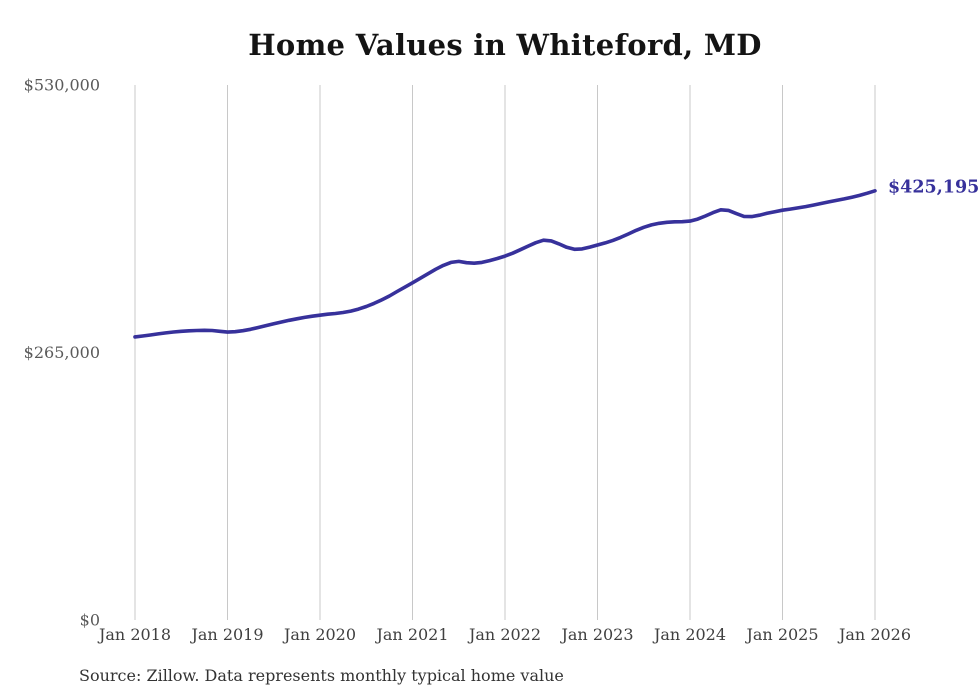 The width and height of the screenshot is (980, 699). What do you see at coordinates (504, 634) in the screenshot?
I see `x-tick-label: Jan 2022` at bounding box center [504, 634].